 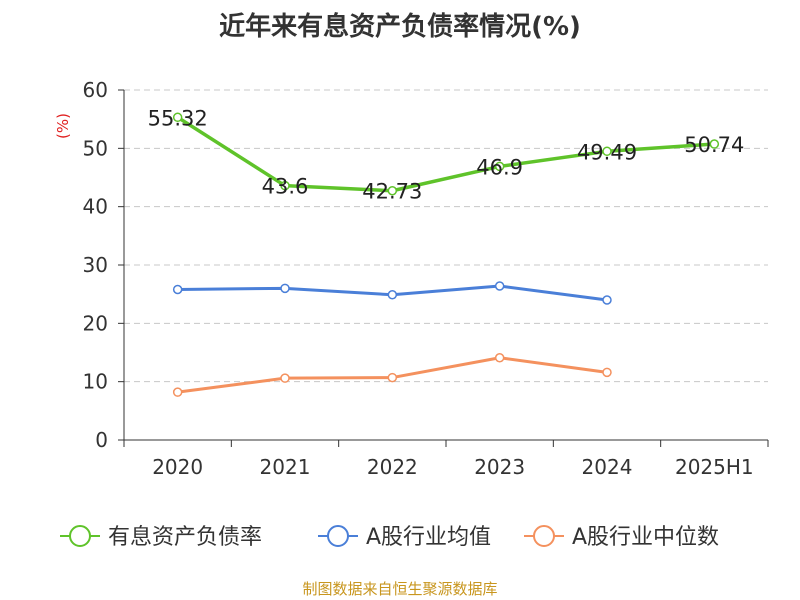 I want to click on data-label: 49.49, so click(x=607, y=152).